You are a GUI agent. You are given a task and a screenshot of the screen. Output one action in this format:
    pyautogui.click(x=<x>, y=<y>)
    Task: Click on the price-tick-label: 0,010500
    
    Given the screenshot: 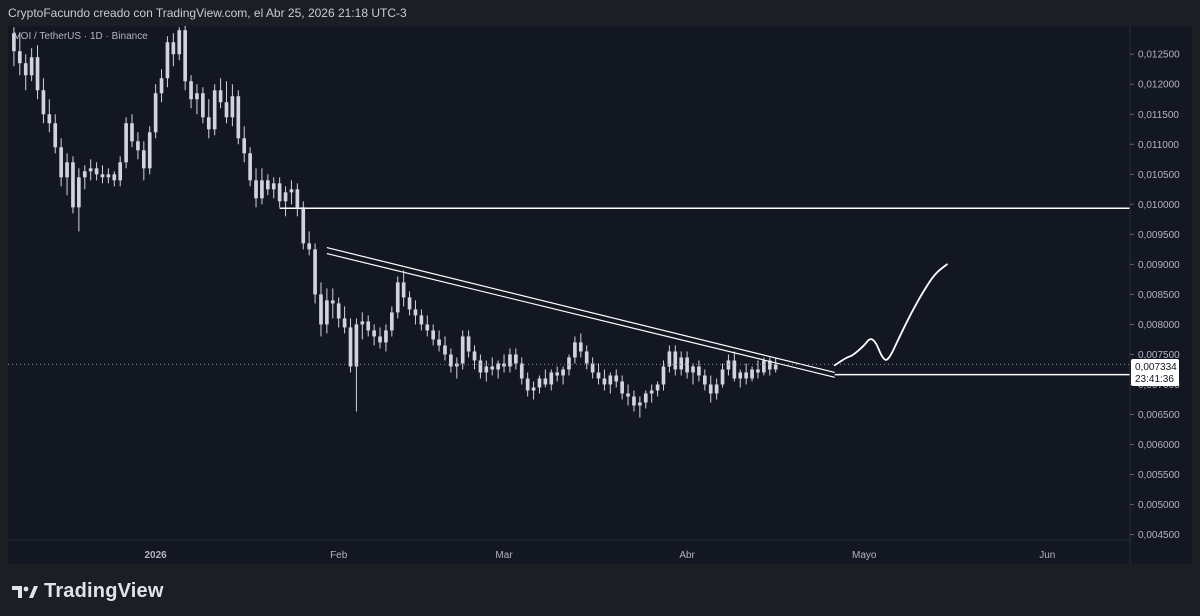 What is the action you would take?
    pyautogui.click(x=1159, y=175)
    